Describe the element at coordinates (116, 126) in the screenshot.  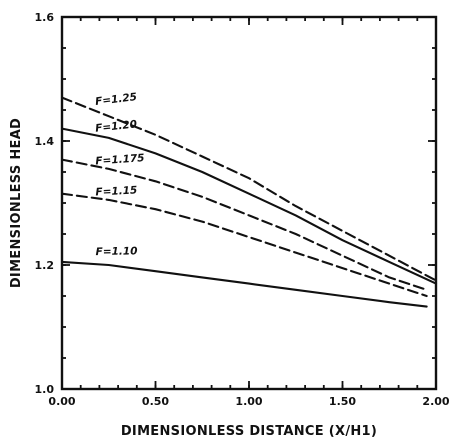
I see `series-label: F=1.20` at that location.